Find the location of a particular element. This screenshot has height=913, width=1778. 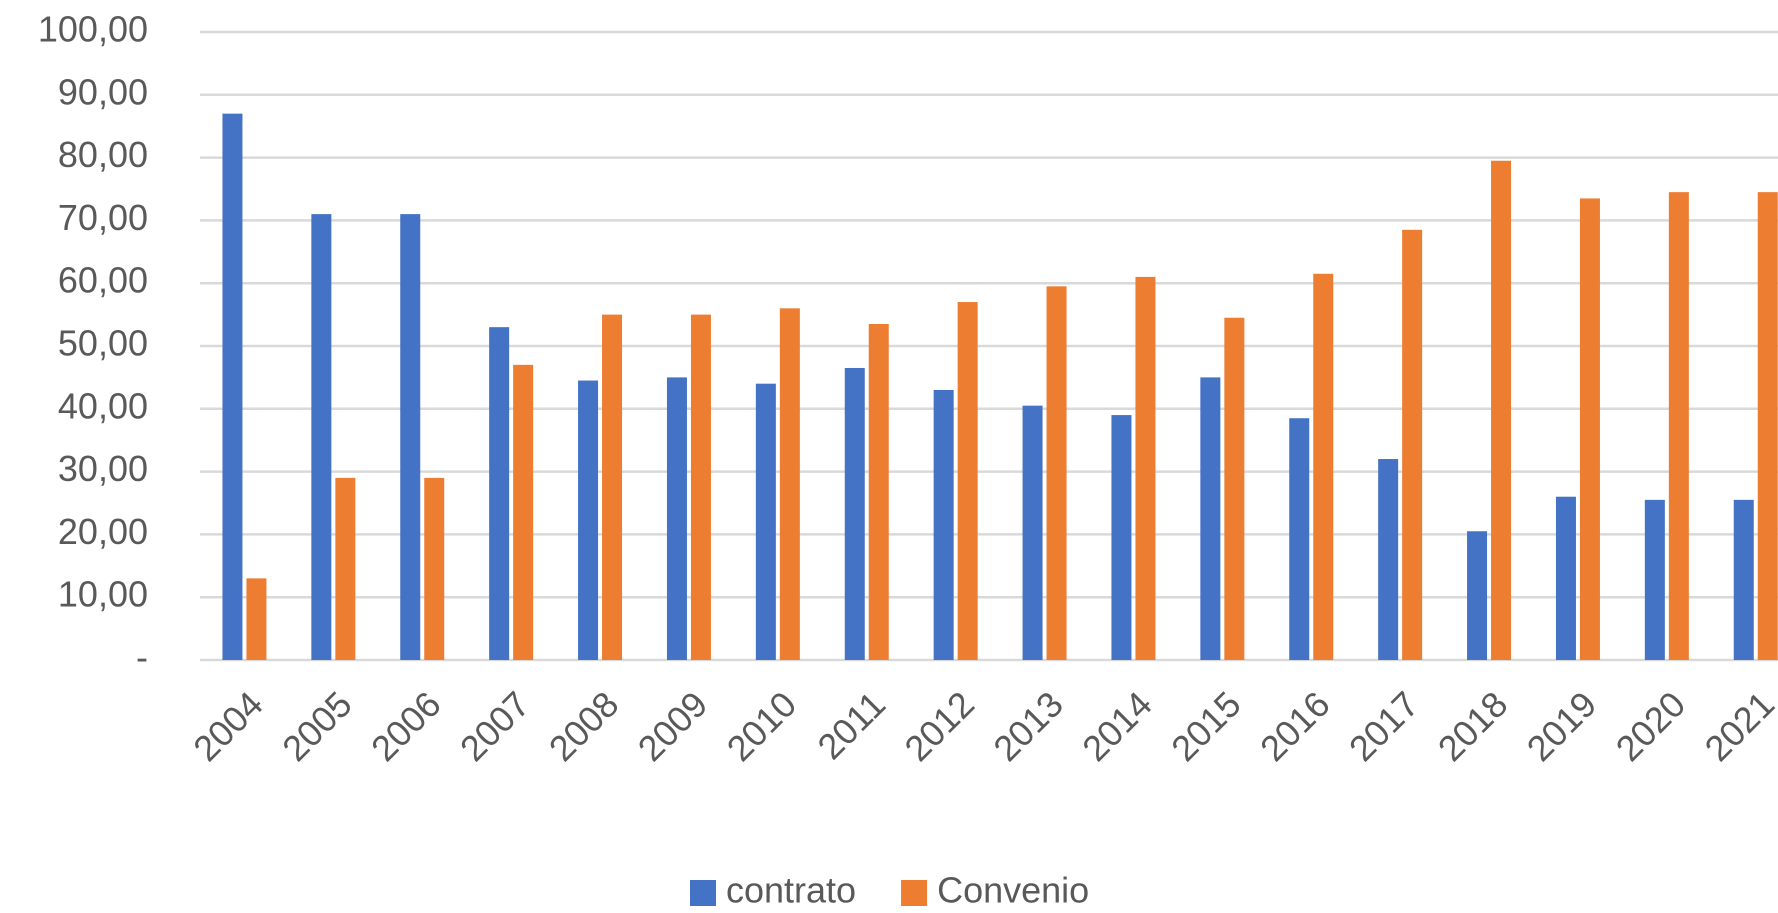

y-tick-label: 40,00 is located at coordinates (103, 405).